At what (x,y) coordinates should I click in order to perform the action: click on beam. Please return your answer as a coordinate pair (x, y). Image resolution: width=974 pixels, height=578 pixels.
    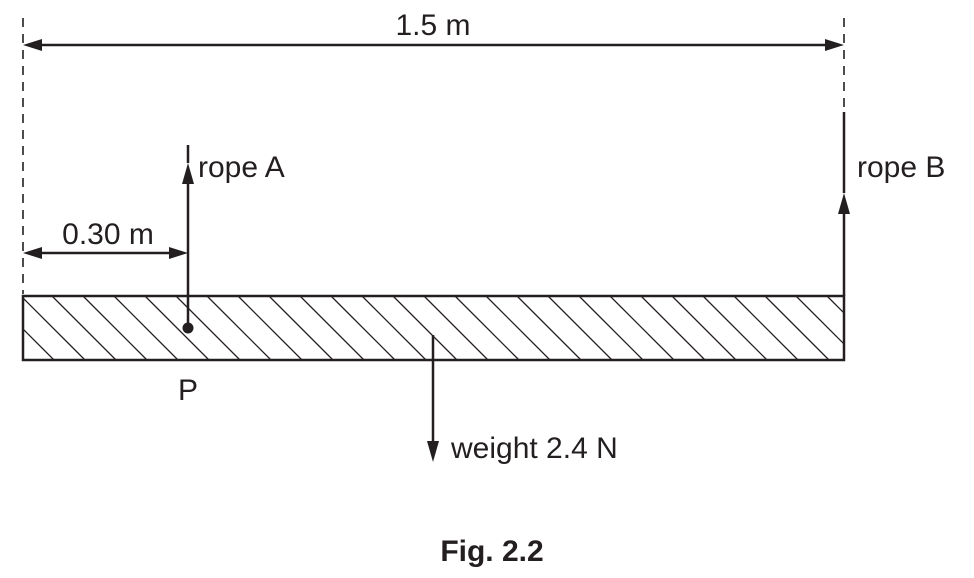
    Looking at the image, I should click on (471, 328).